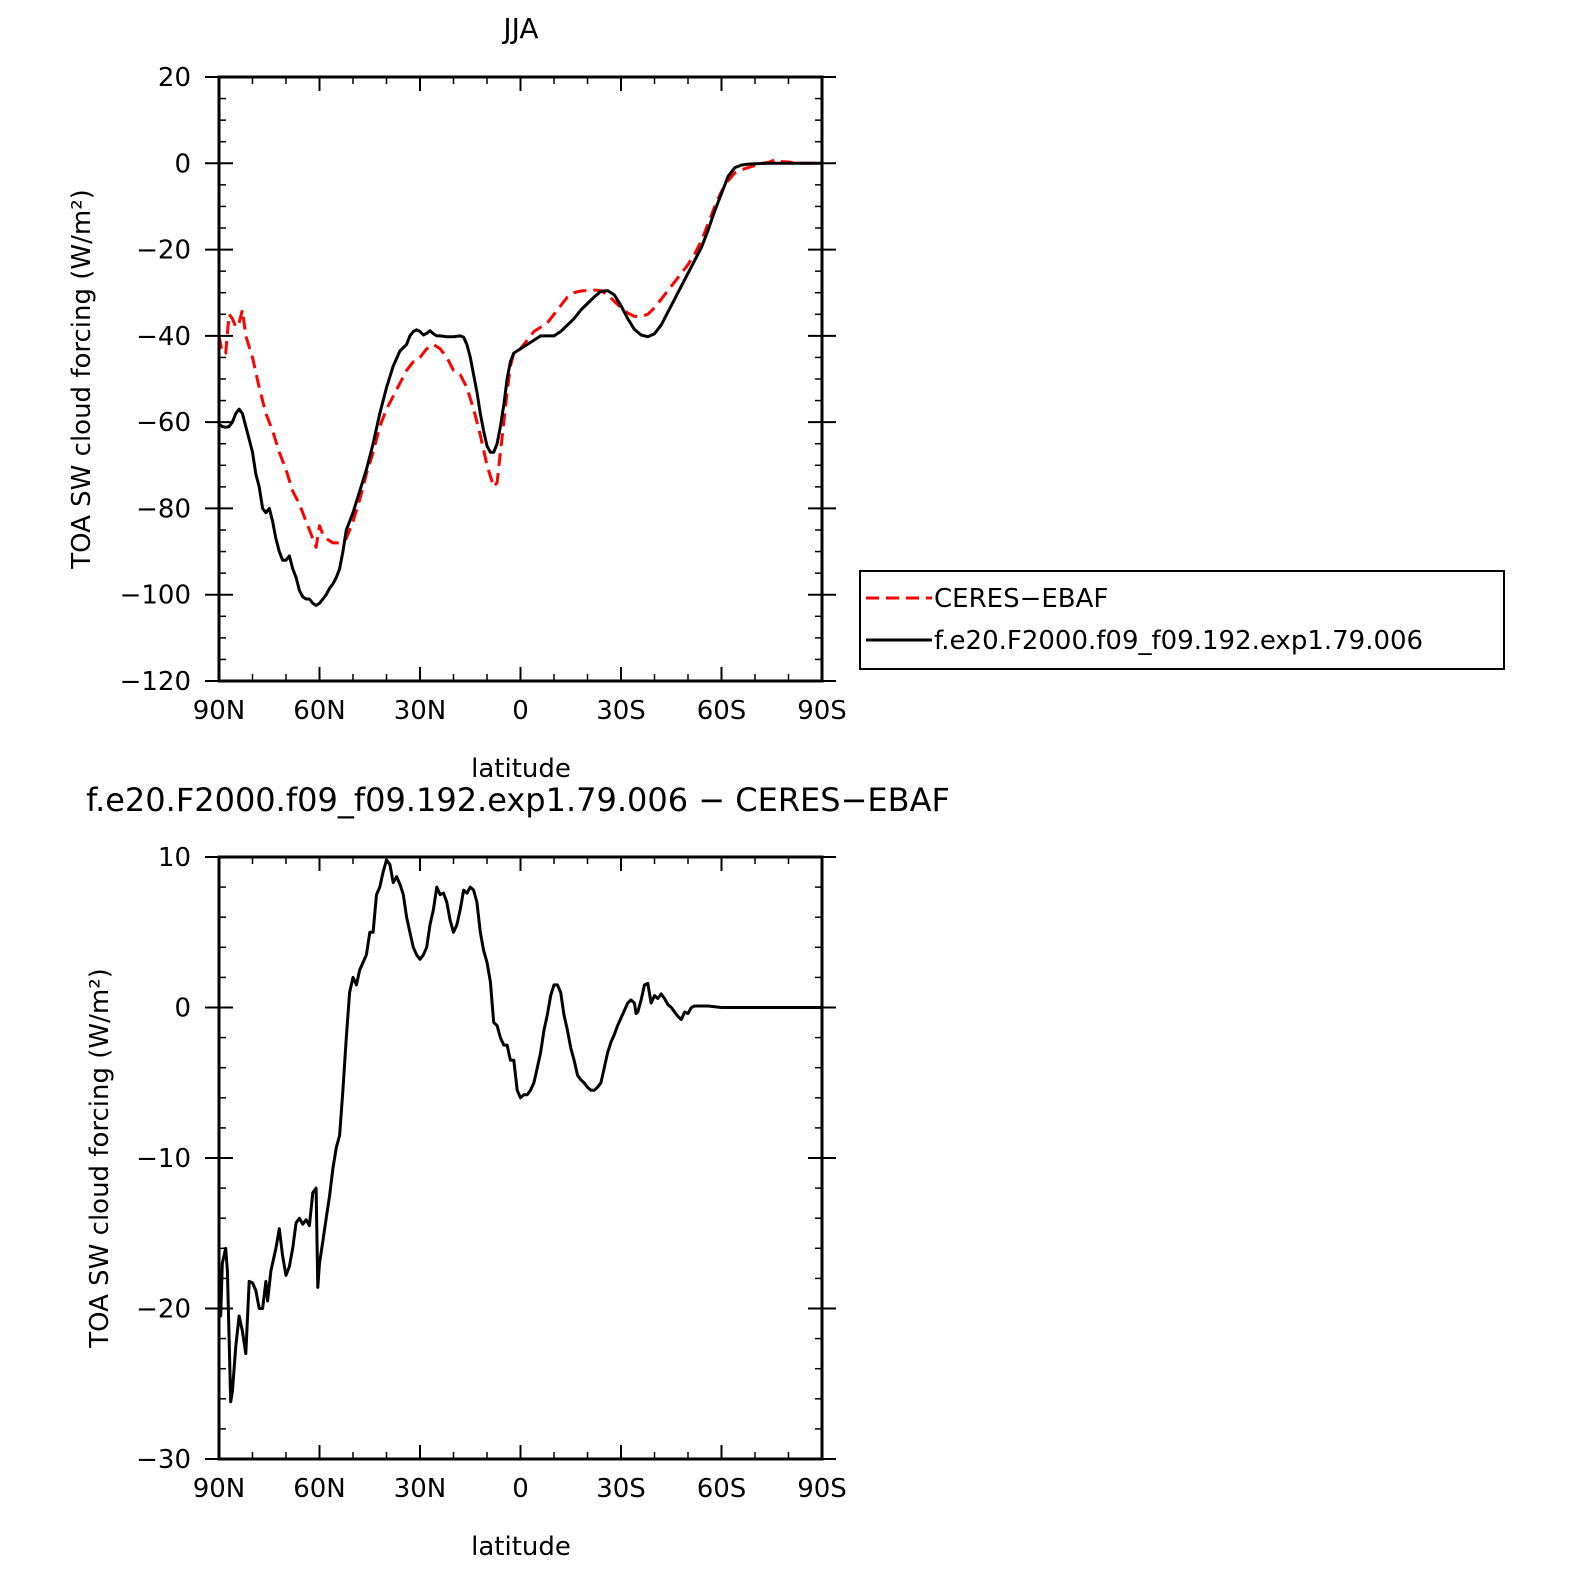 This screenshot has width=1574, height=1574. I want to click on y-tick-label: −60, so click(163, 423).